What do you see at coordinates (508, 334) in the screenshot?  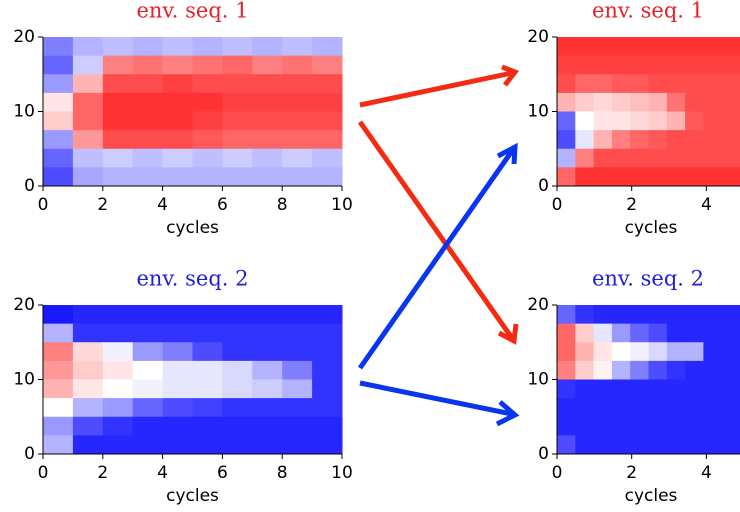 I see `arrowhead` at bounding box center [508, 334].